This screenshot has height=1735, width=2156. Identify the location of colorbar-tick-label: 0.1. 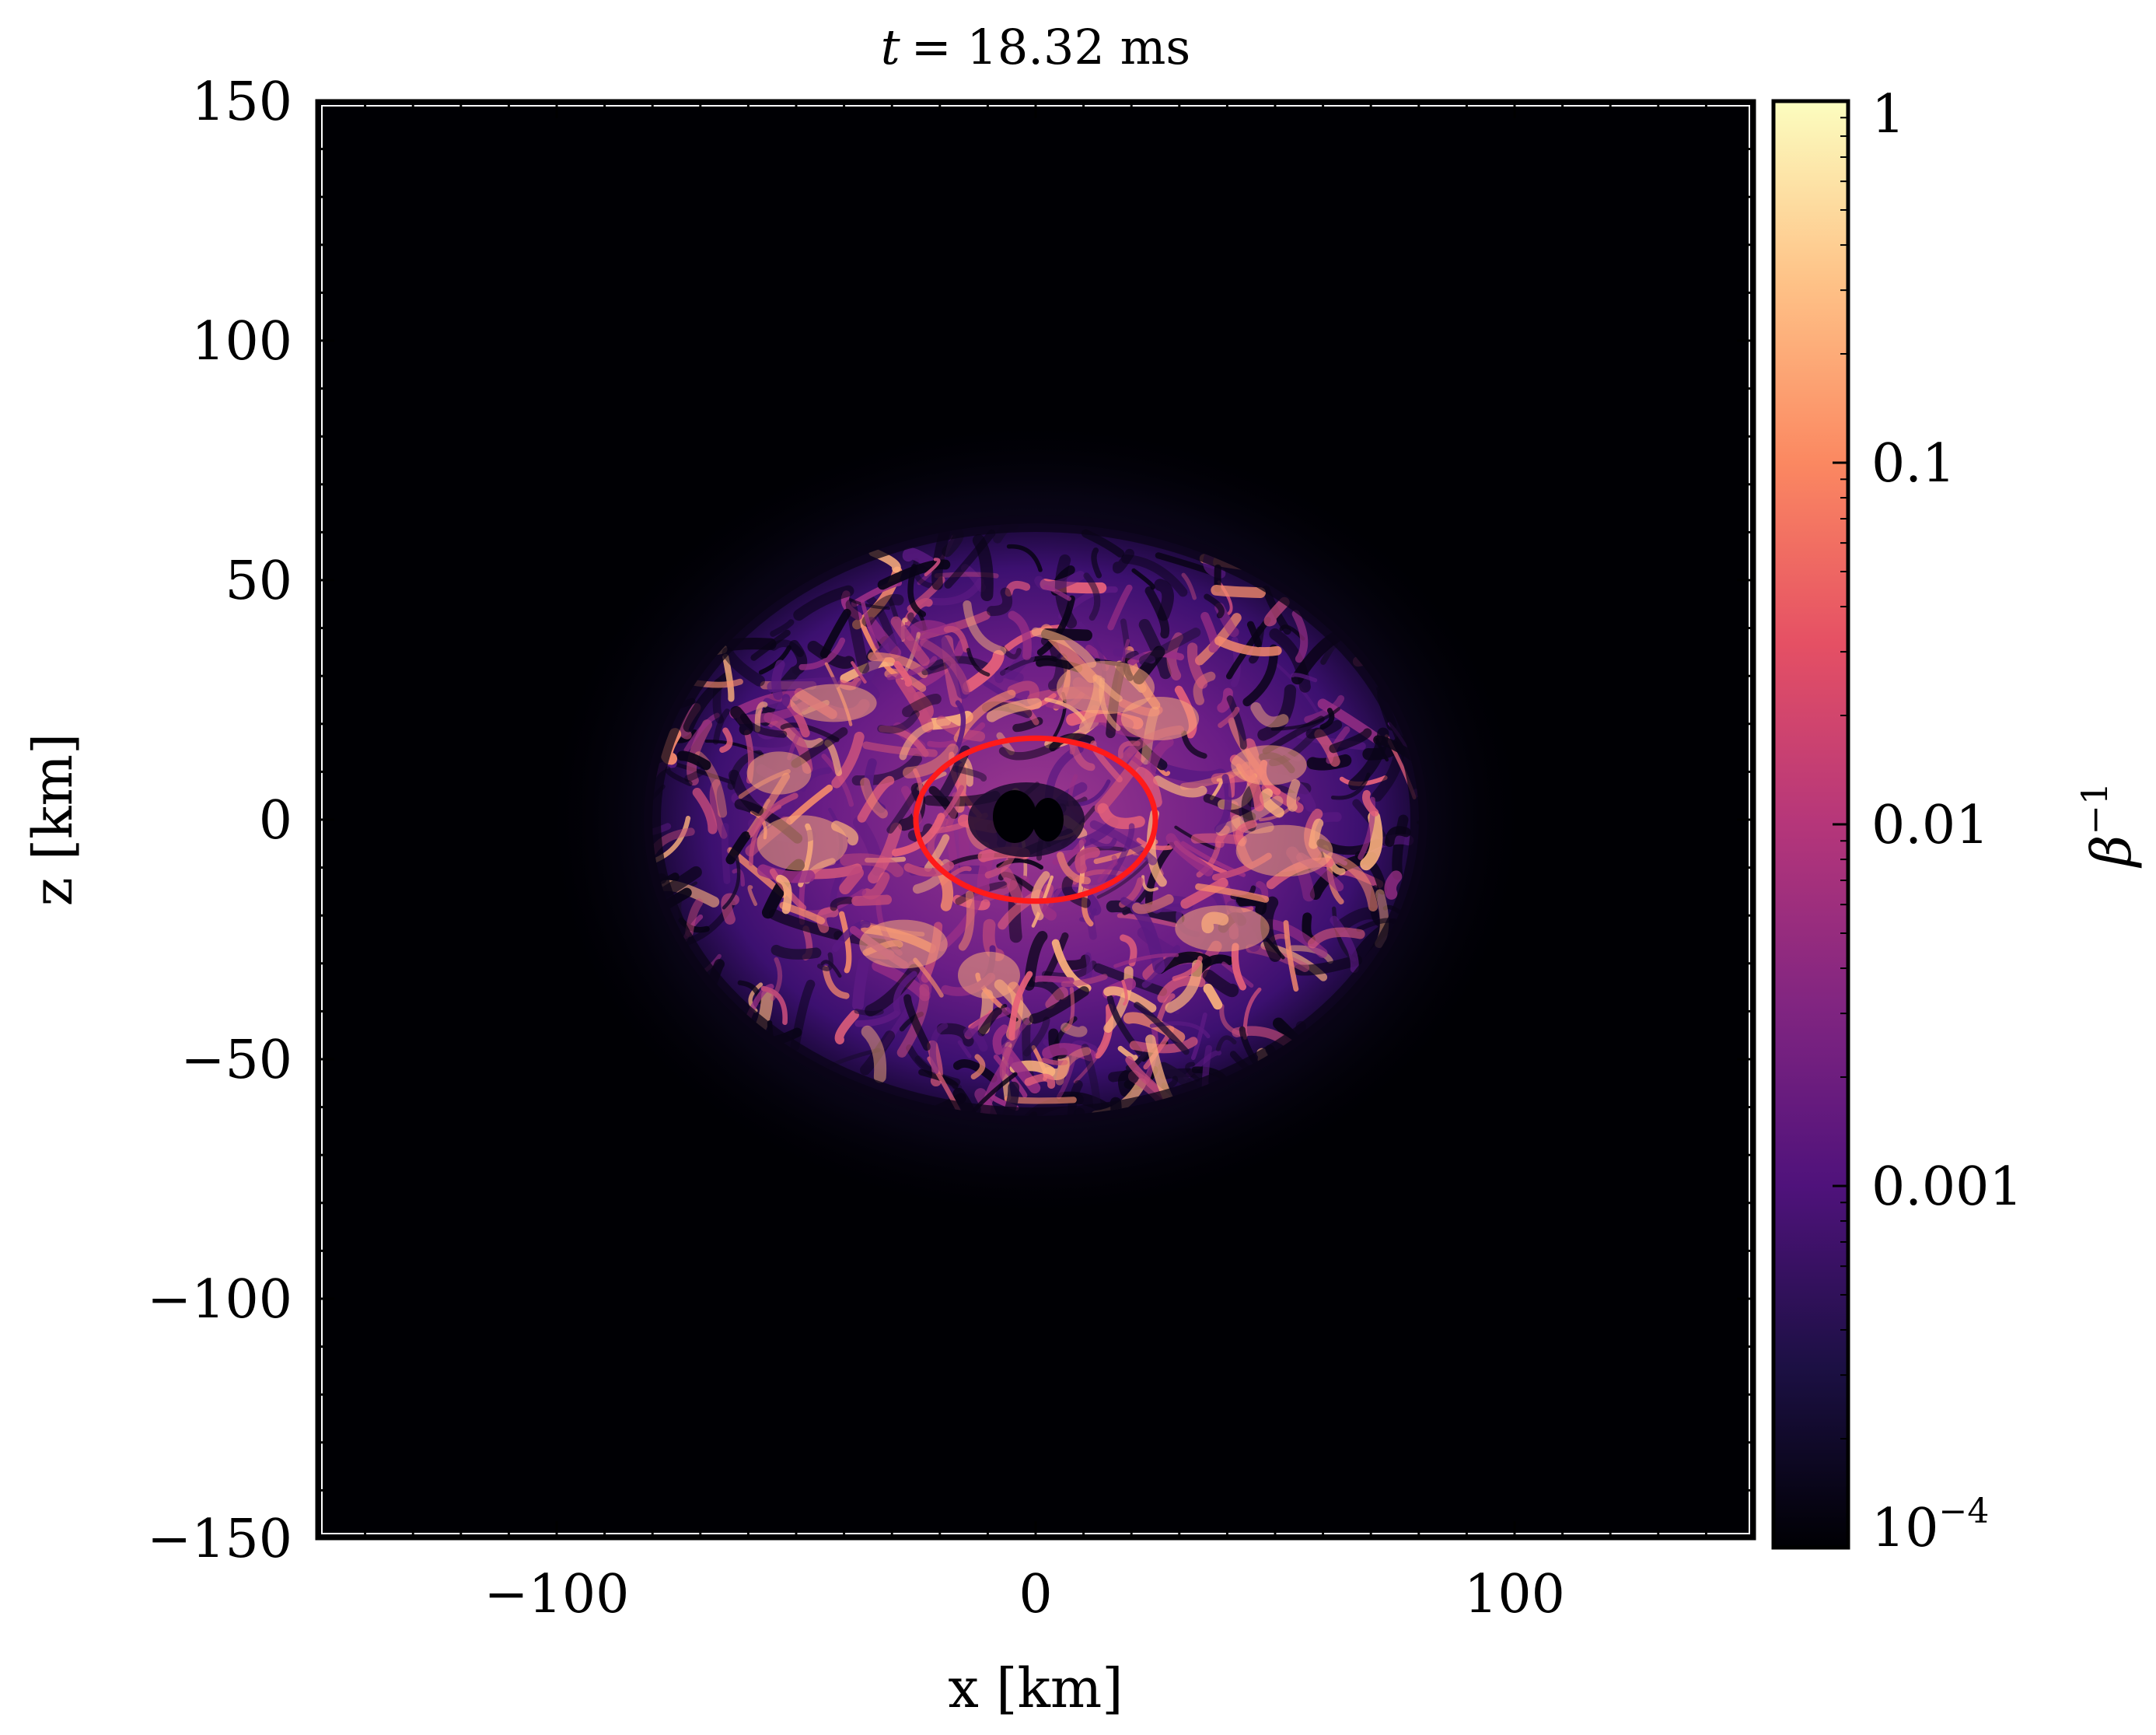
(1913, 464).